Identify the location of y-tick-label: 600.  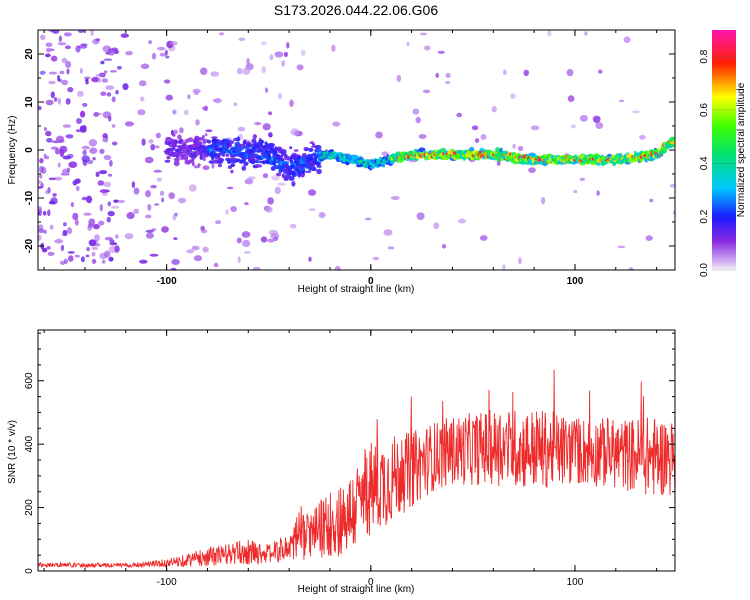
(29, 380).